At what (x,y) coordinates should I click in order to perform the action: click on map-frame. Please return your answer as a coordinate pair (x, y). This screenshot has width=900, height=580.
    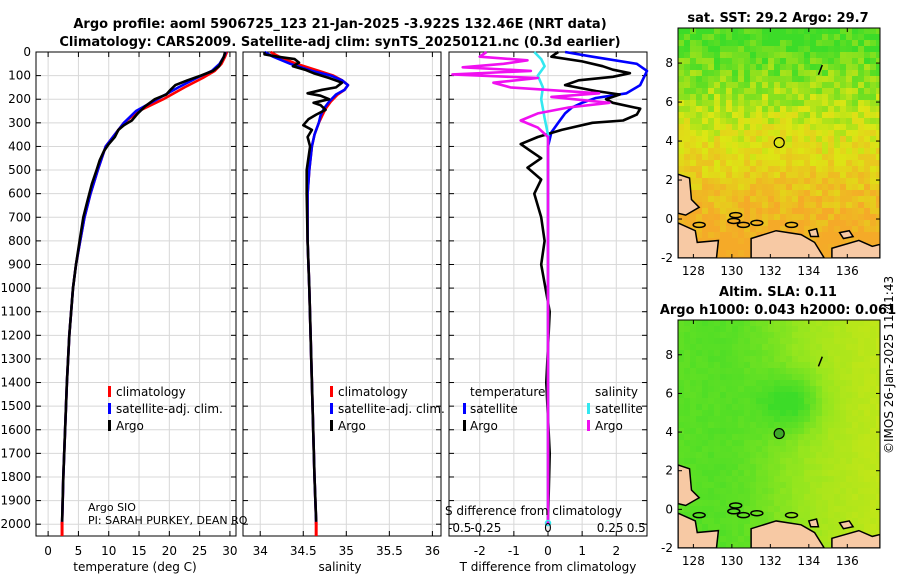
    Looking at the image, I should click on (779, 143).